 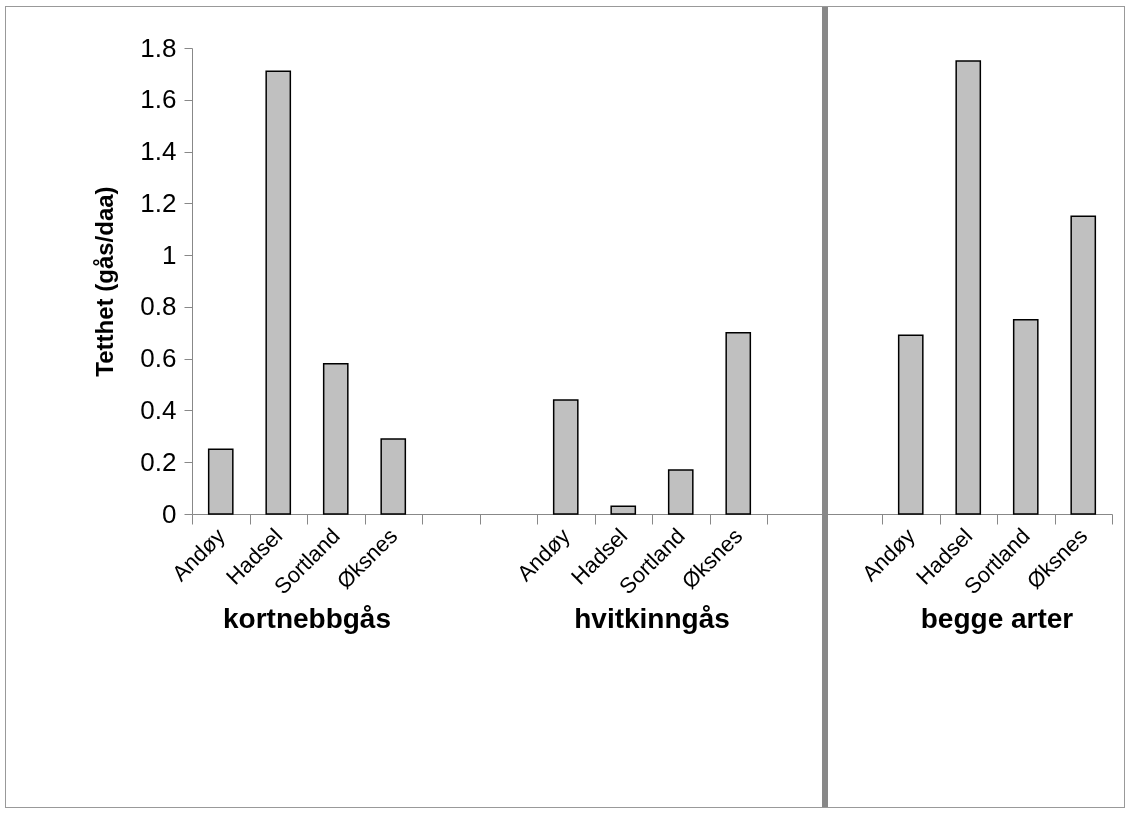 What do you see at coordinates (158, 99) in the screenshot?
I see `y-tick-label: 1.6` at bounding box center [158, 99].